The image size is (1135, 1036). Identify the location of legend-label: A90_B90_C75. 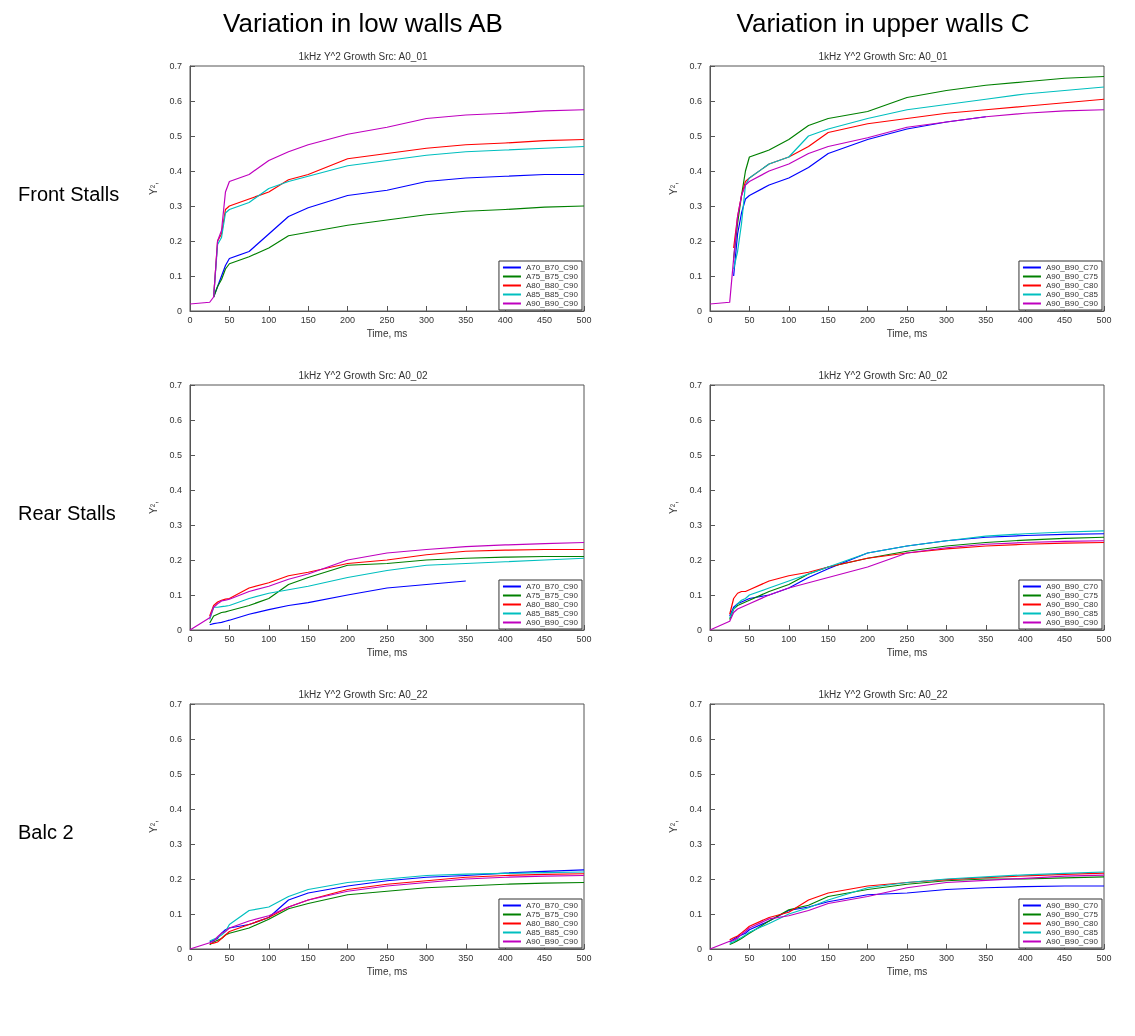
(1072, 914).